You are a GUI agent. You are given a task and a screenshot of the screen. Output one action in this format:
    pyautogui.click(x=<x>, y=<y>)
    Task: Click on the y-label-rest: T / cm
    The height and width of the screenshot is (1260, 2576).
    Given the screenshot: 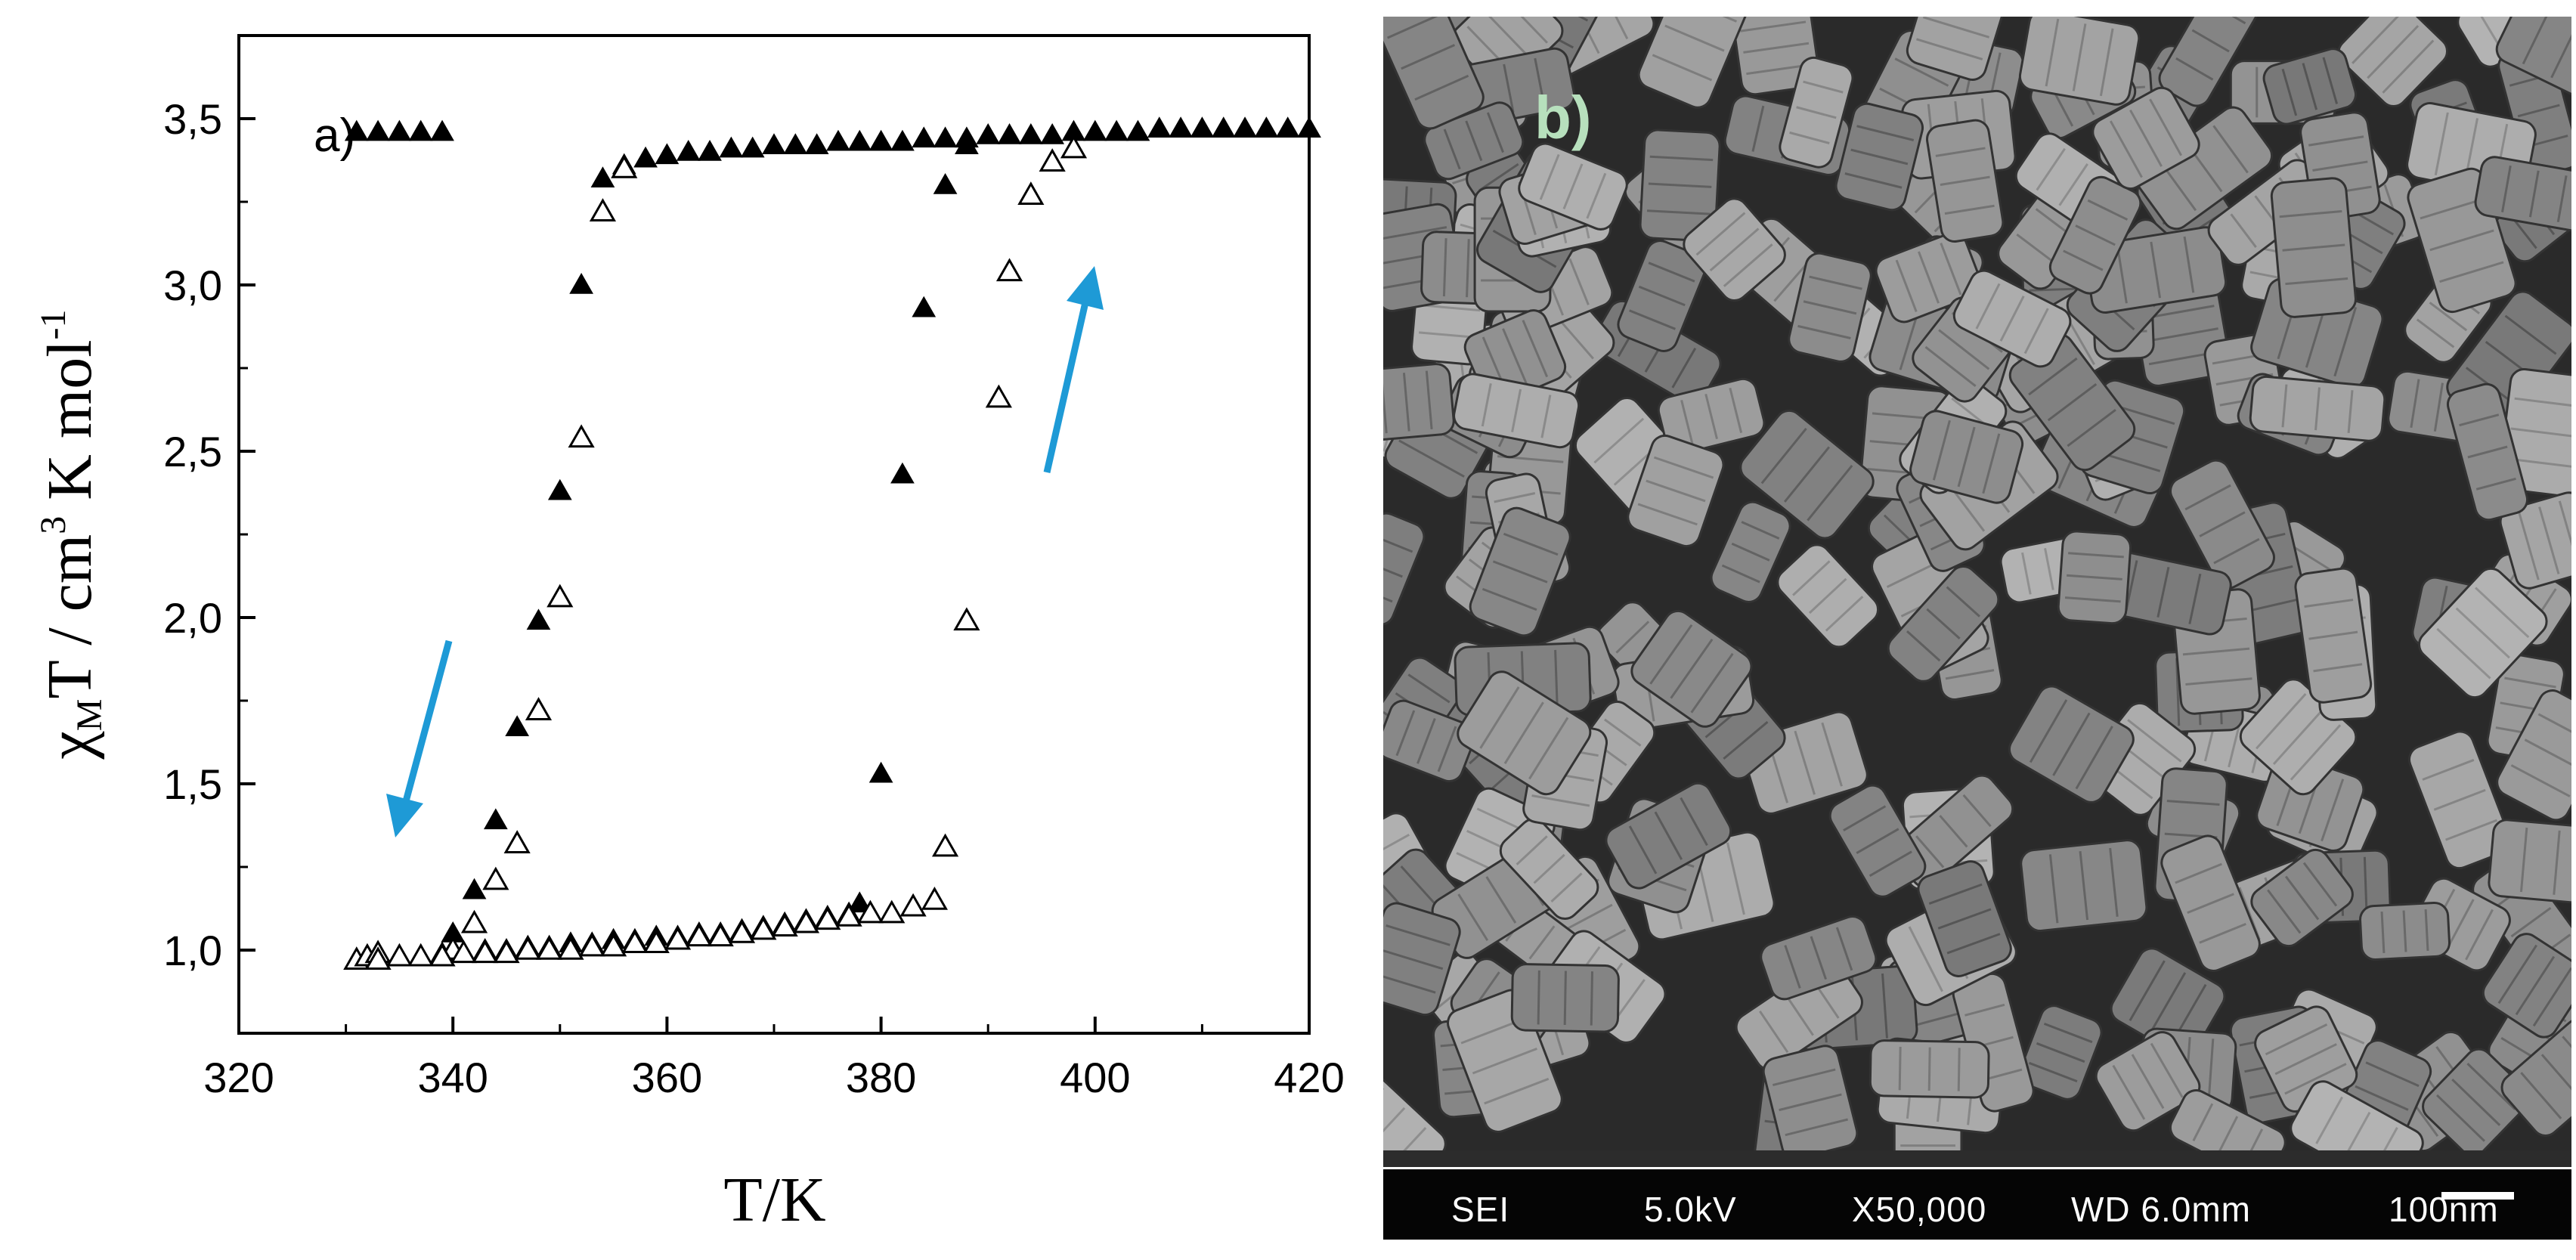 What is the action you would take?
    pyautogui.click(x=70, y=616)
    